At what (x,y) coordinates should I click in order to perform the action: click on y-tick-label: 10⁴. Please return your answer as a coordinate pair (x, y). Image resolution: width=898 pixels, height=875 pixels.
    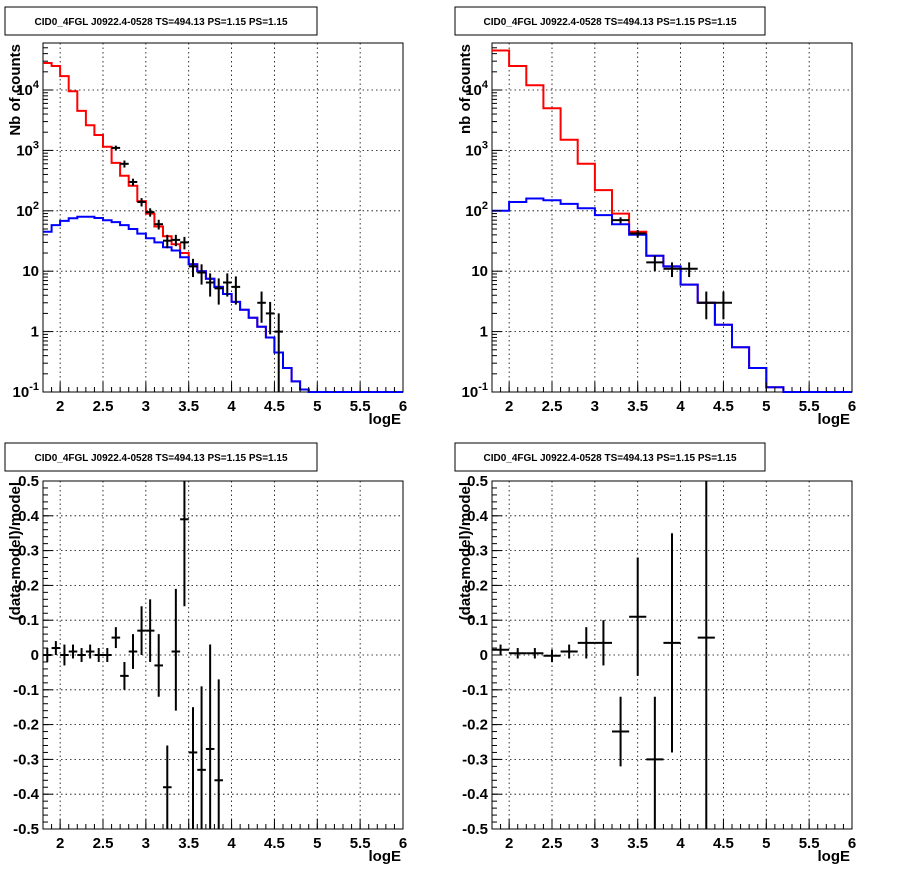
    Looking at the image, I should click on (477, 89).